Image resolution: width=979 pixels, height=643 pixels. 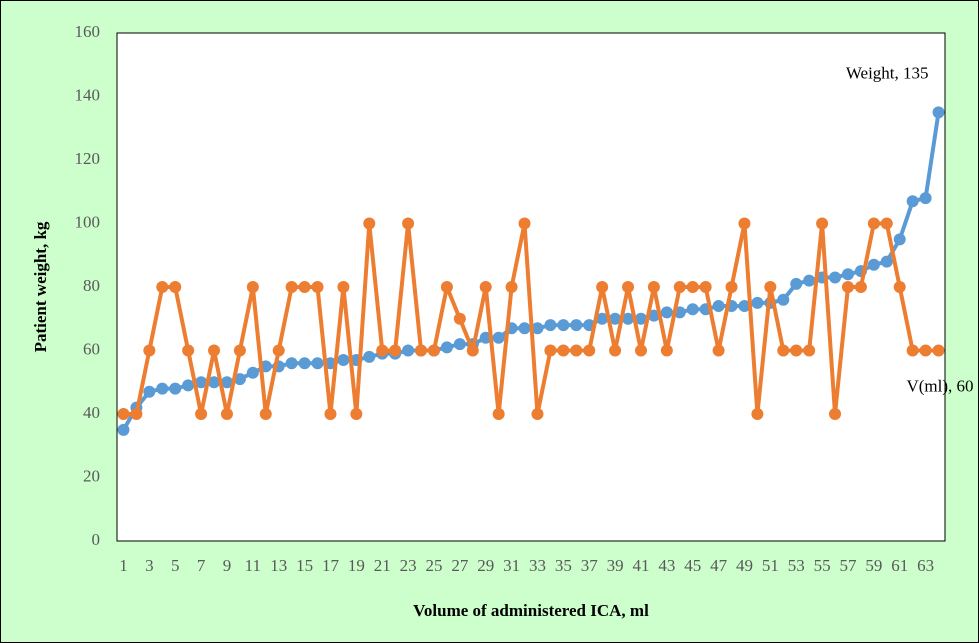 I want to click on y-tick-label: 60, so click(x=91, y=348).